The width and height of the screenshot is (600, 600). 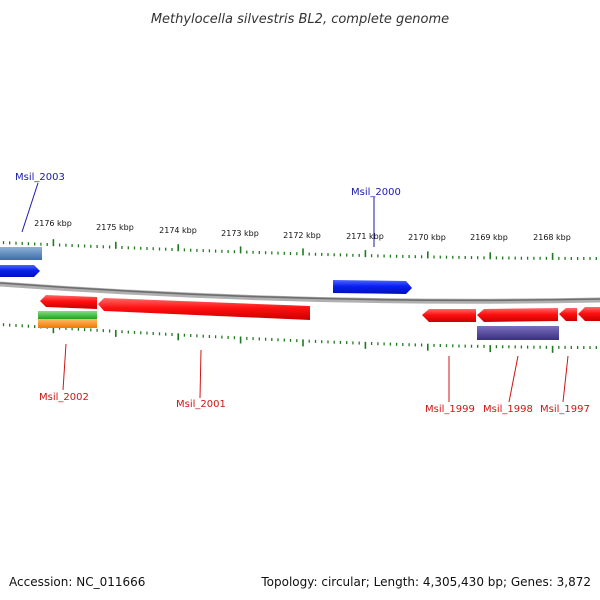 What do you see at coordinates (201, 404) in the screenshot?
I see `gene-label-msil-2001: Msil_2001` at bounding box center [201, 404].